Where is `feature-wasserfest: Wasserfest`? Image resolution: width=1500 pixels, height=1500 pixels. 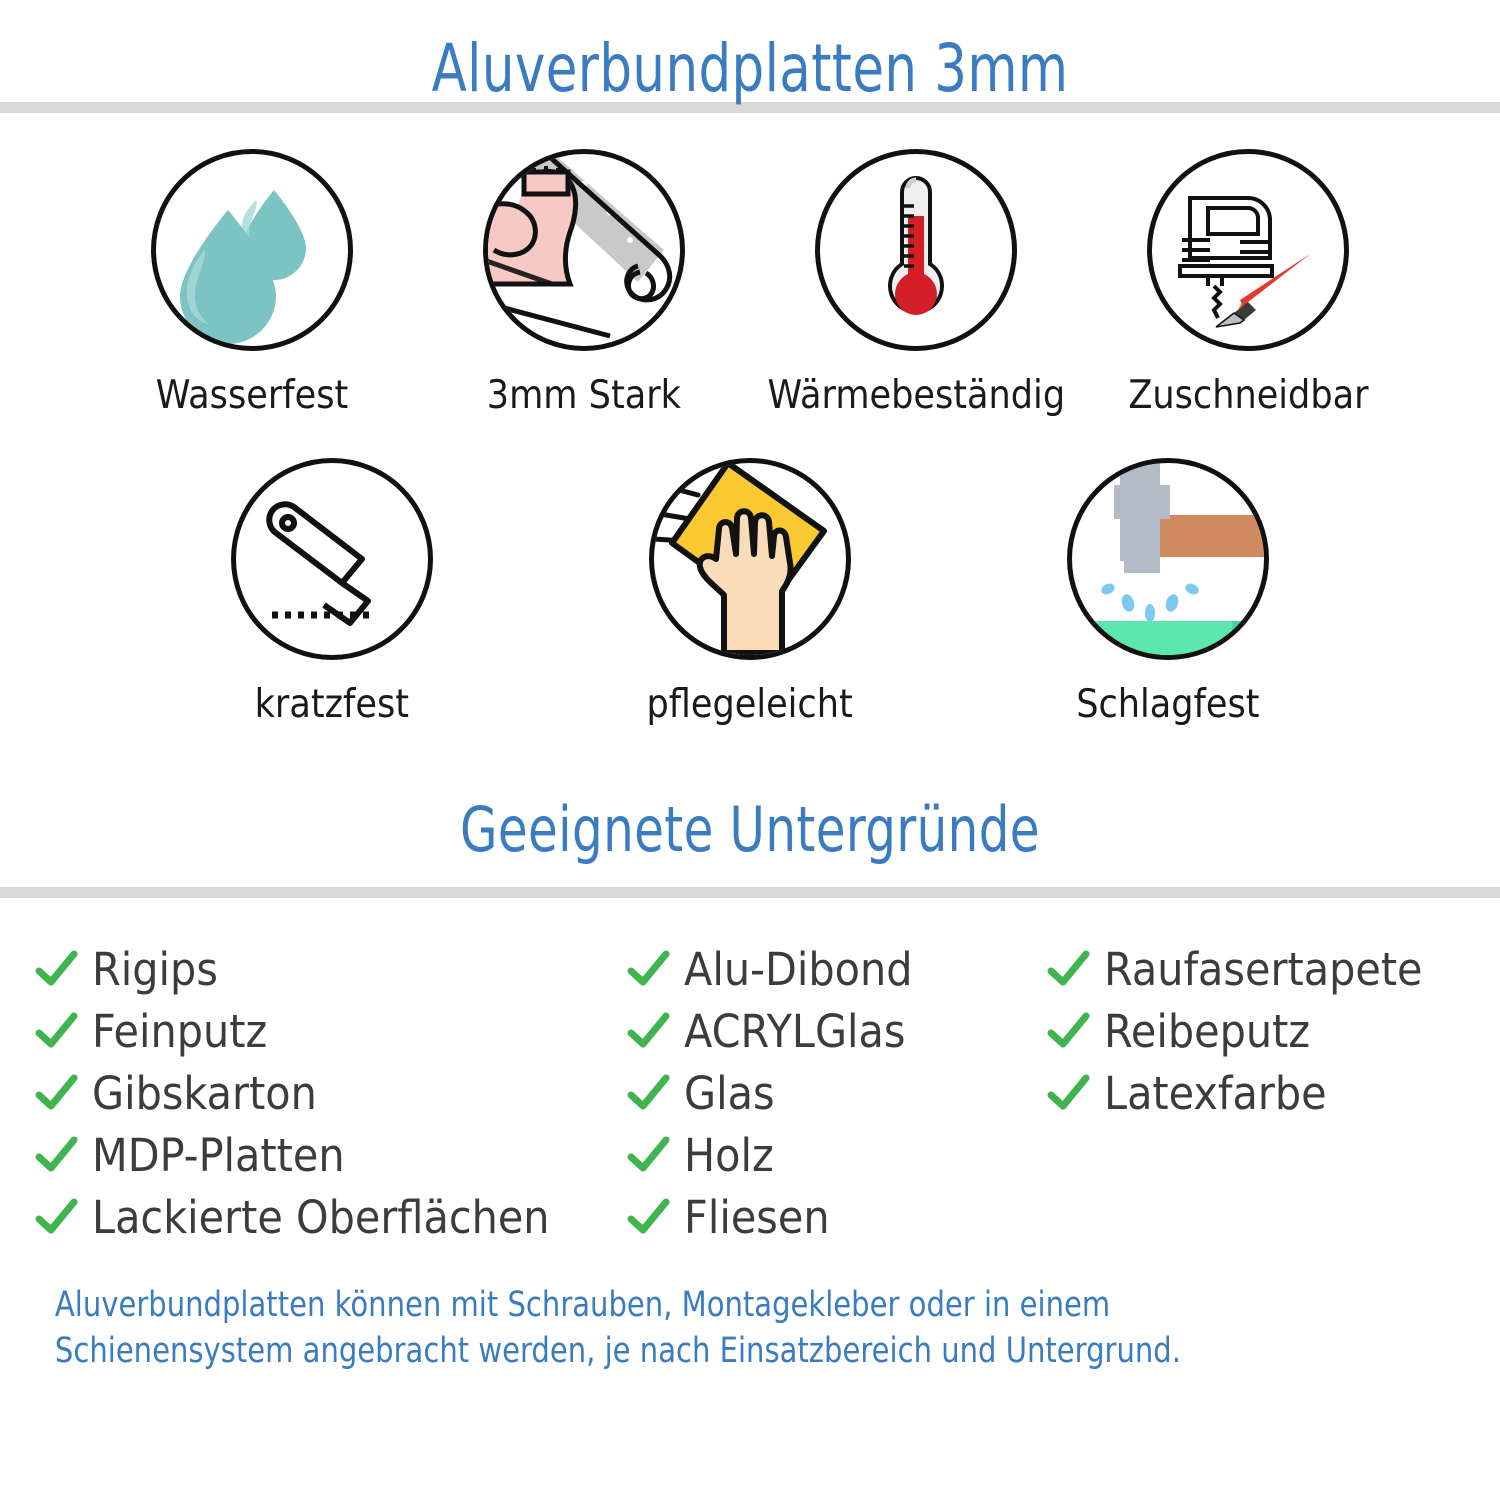 feature-wasserfest: Wasserfest is located at coordinates (252, 283).